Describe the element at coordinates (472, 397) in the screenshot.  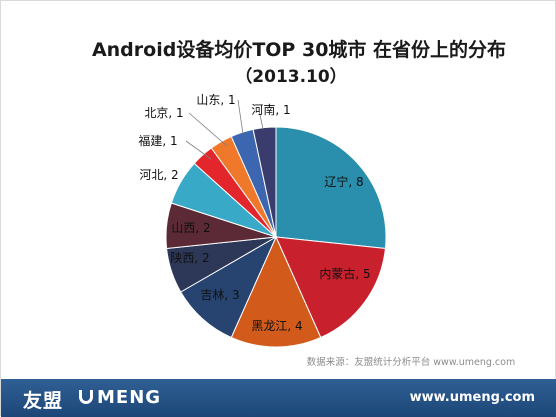
I see `footer-url: www.umeng.com` at that location.